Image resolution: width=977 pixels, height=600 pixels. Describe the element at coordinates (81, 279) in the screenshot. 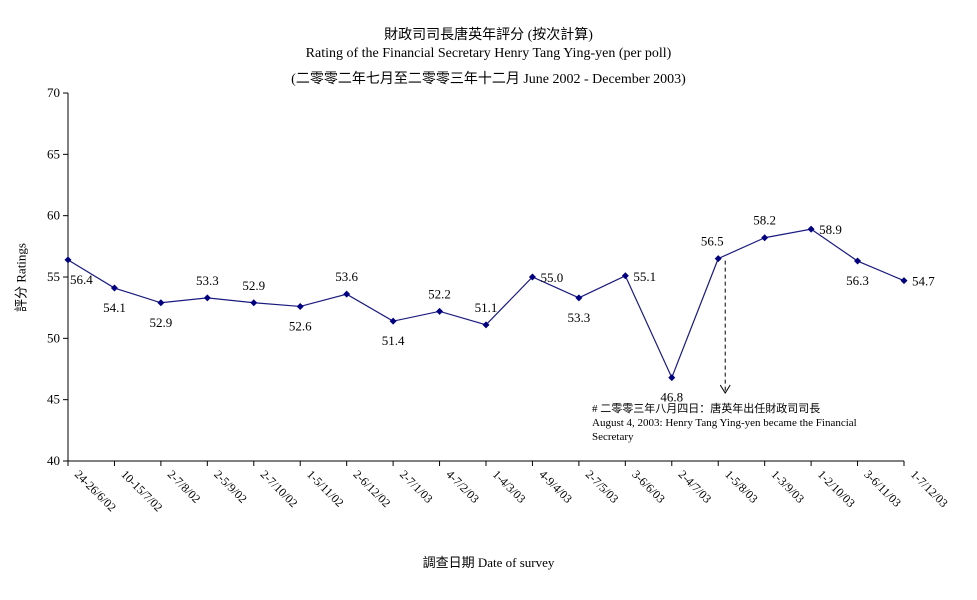

I see `data-label: 56.4` at that location.